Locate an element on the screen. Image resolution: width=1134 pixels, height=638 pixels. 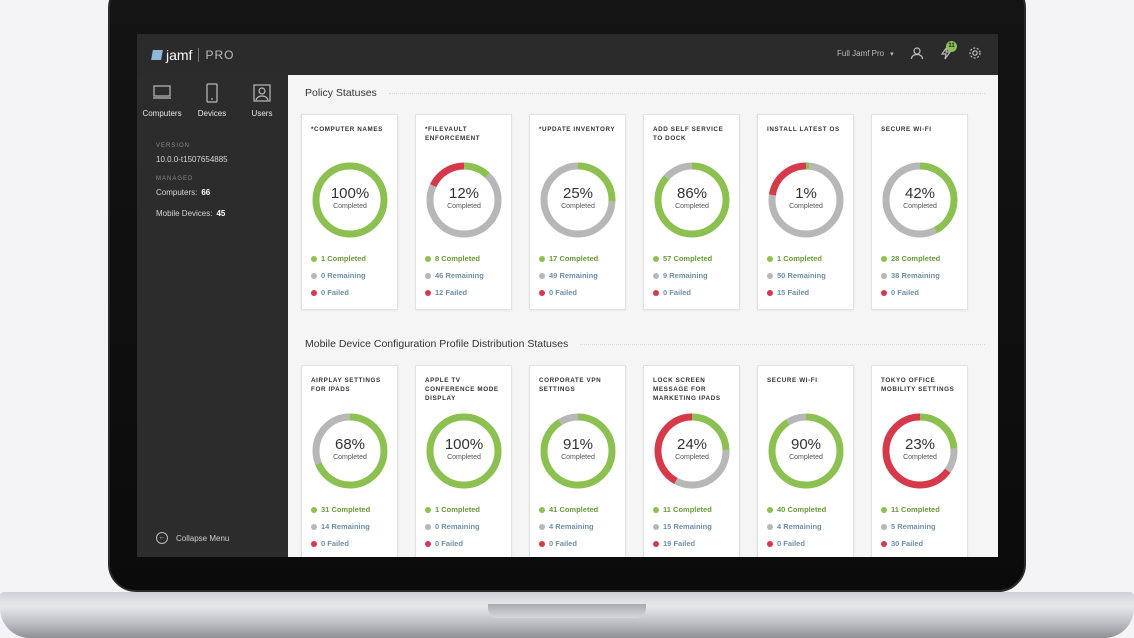
managed-computers: Computers: 66 is located at coordinates (183, 192).